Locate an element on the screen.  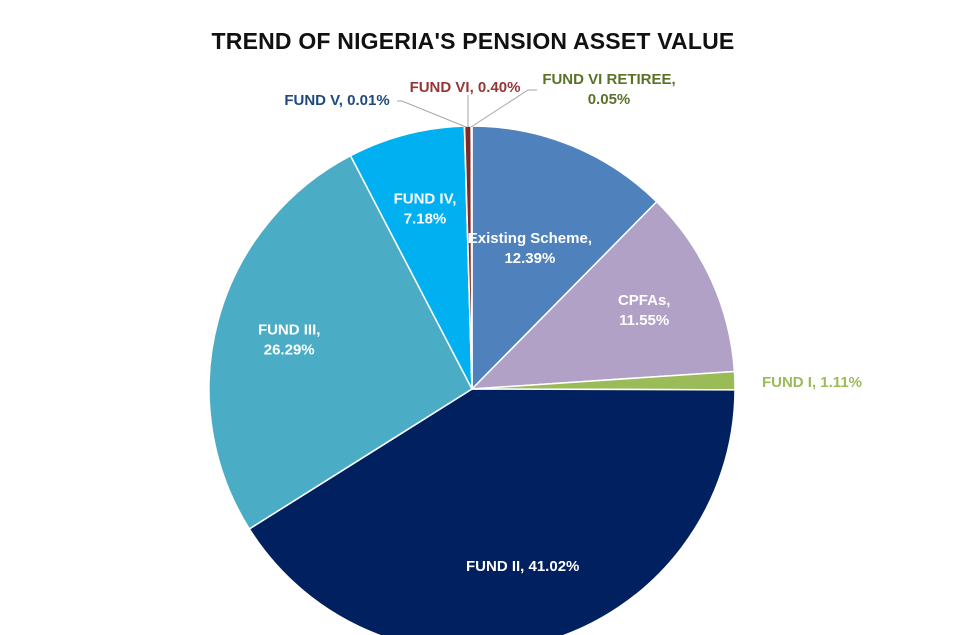
pie-slice-fund-vi-retiree is located at coordinates (471, 257).